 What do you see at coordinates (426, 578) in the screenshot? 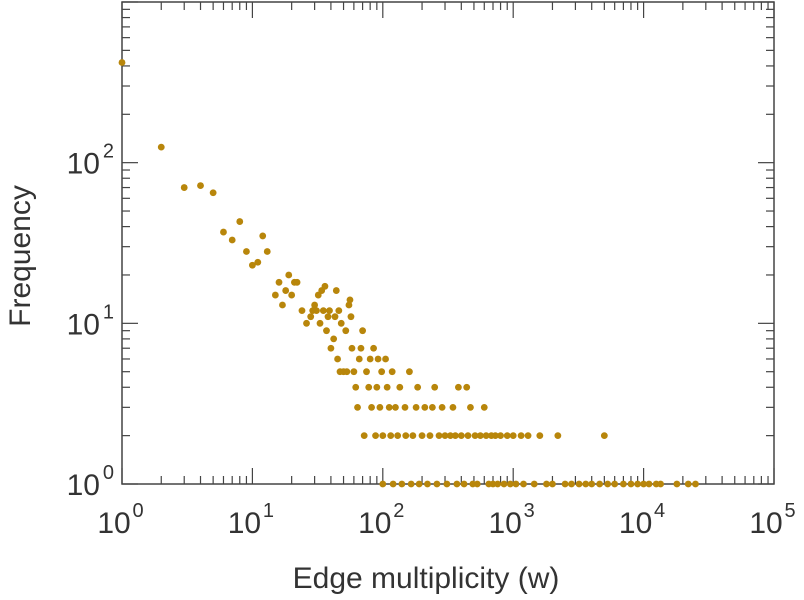
I see `x-axis-label: Edge multiplicity (w)` at bounding box center [426, 578].